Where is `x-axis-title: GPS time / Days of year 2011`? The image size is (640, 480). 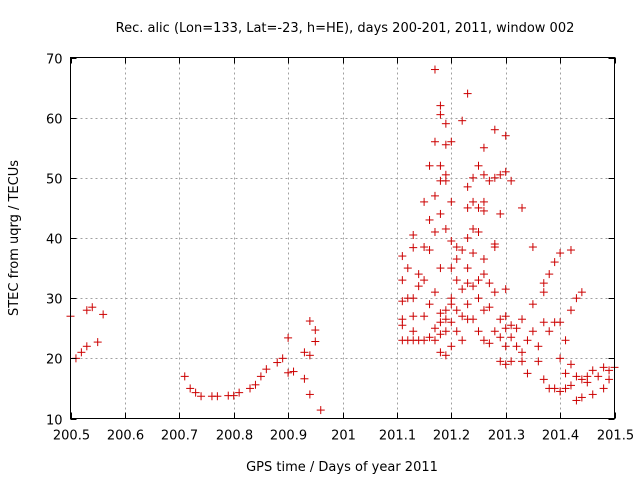 x-axis-title: GPS time / Days of year 2011 is located at coordinates (342, 467).